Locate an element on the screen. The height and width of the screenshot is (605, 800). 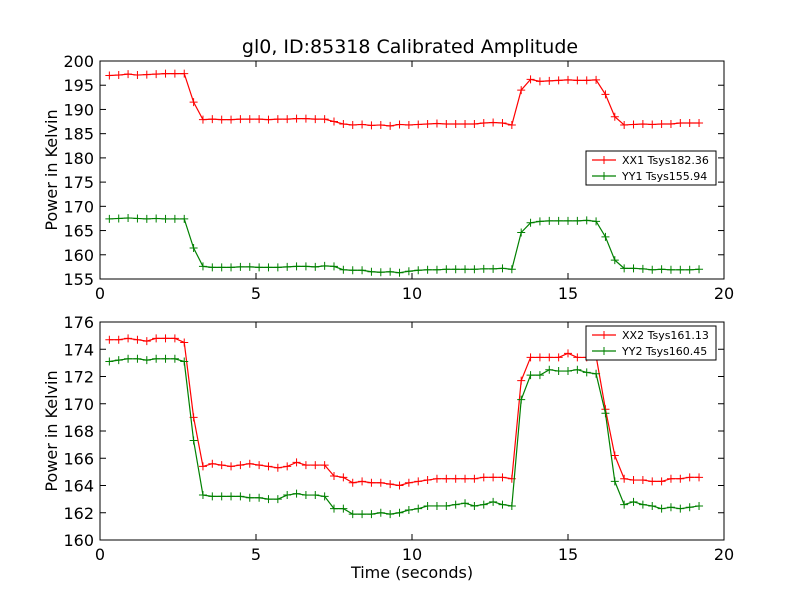
bottom-xtick-label: 0 is located at coordinates (100, 554).